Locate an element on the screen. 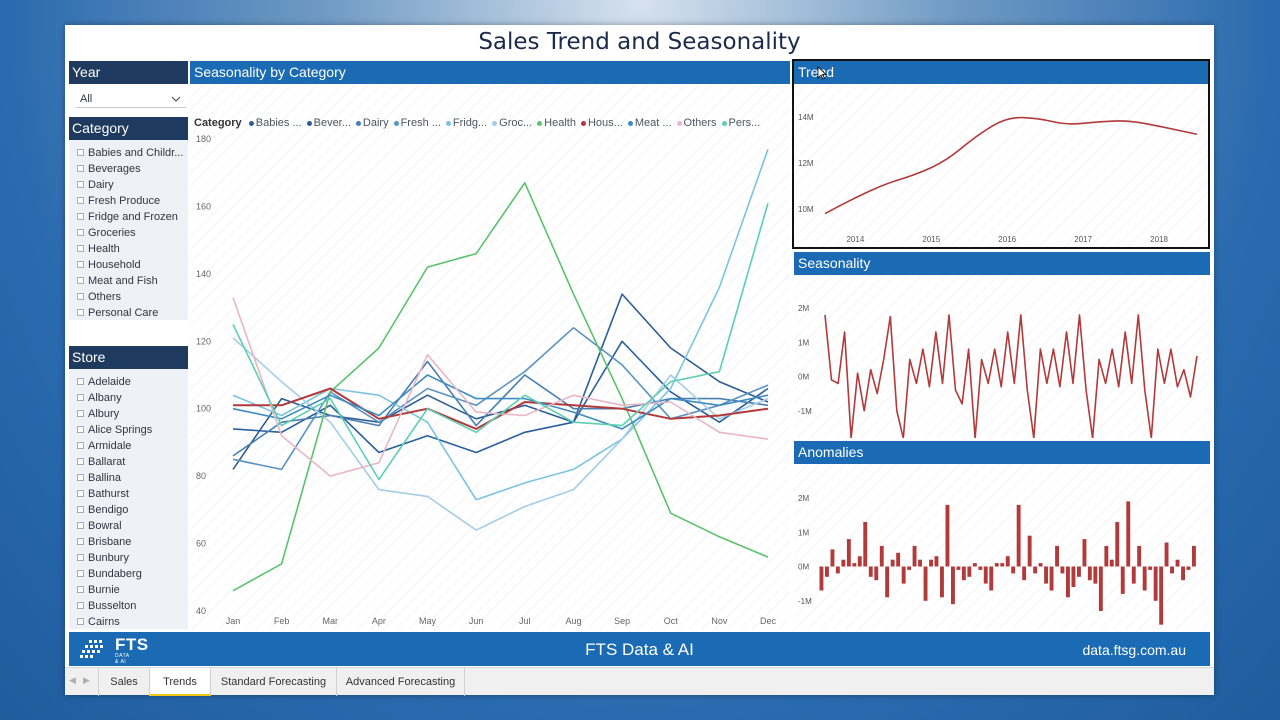 This screenshot has height=720, width=1280. trend-panel: 10M 12M 14M 2014 2015 2016 2017 2018 is located at coordinates (1002, 166).